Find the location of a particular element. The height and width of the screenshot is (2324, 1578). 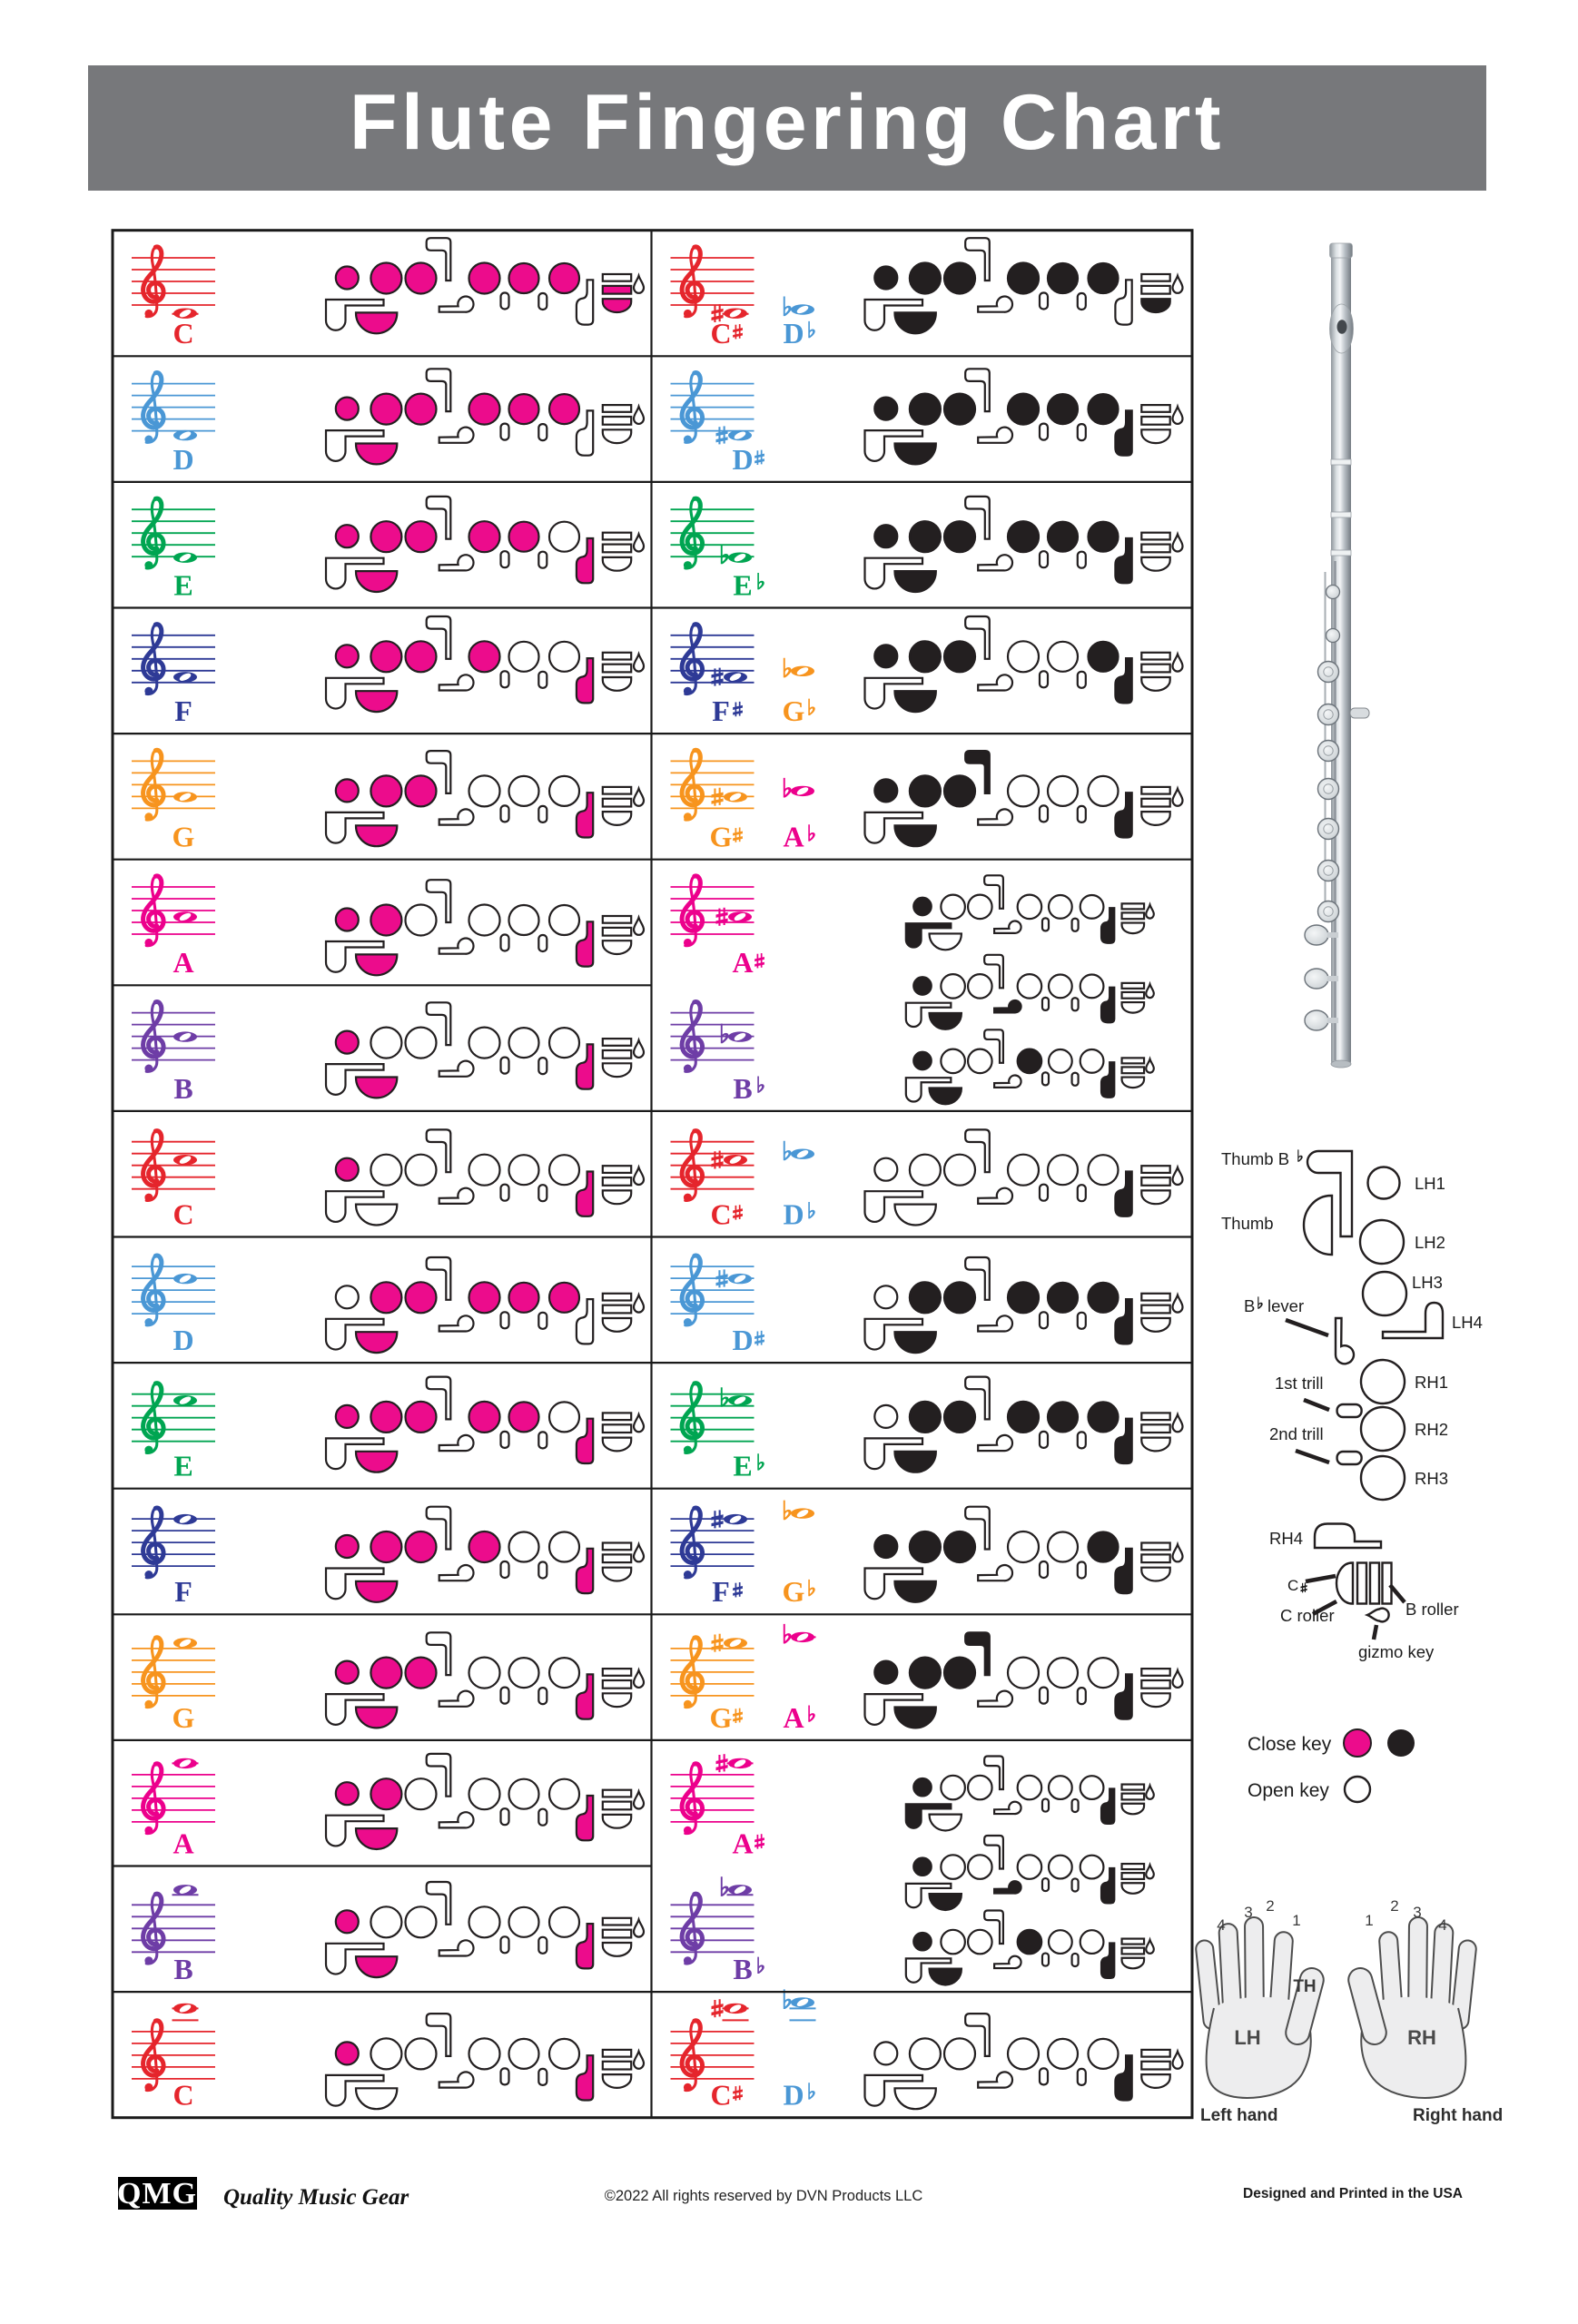

svg-text: Thumb B is located at coordinates (1255, 1158).